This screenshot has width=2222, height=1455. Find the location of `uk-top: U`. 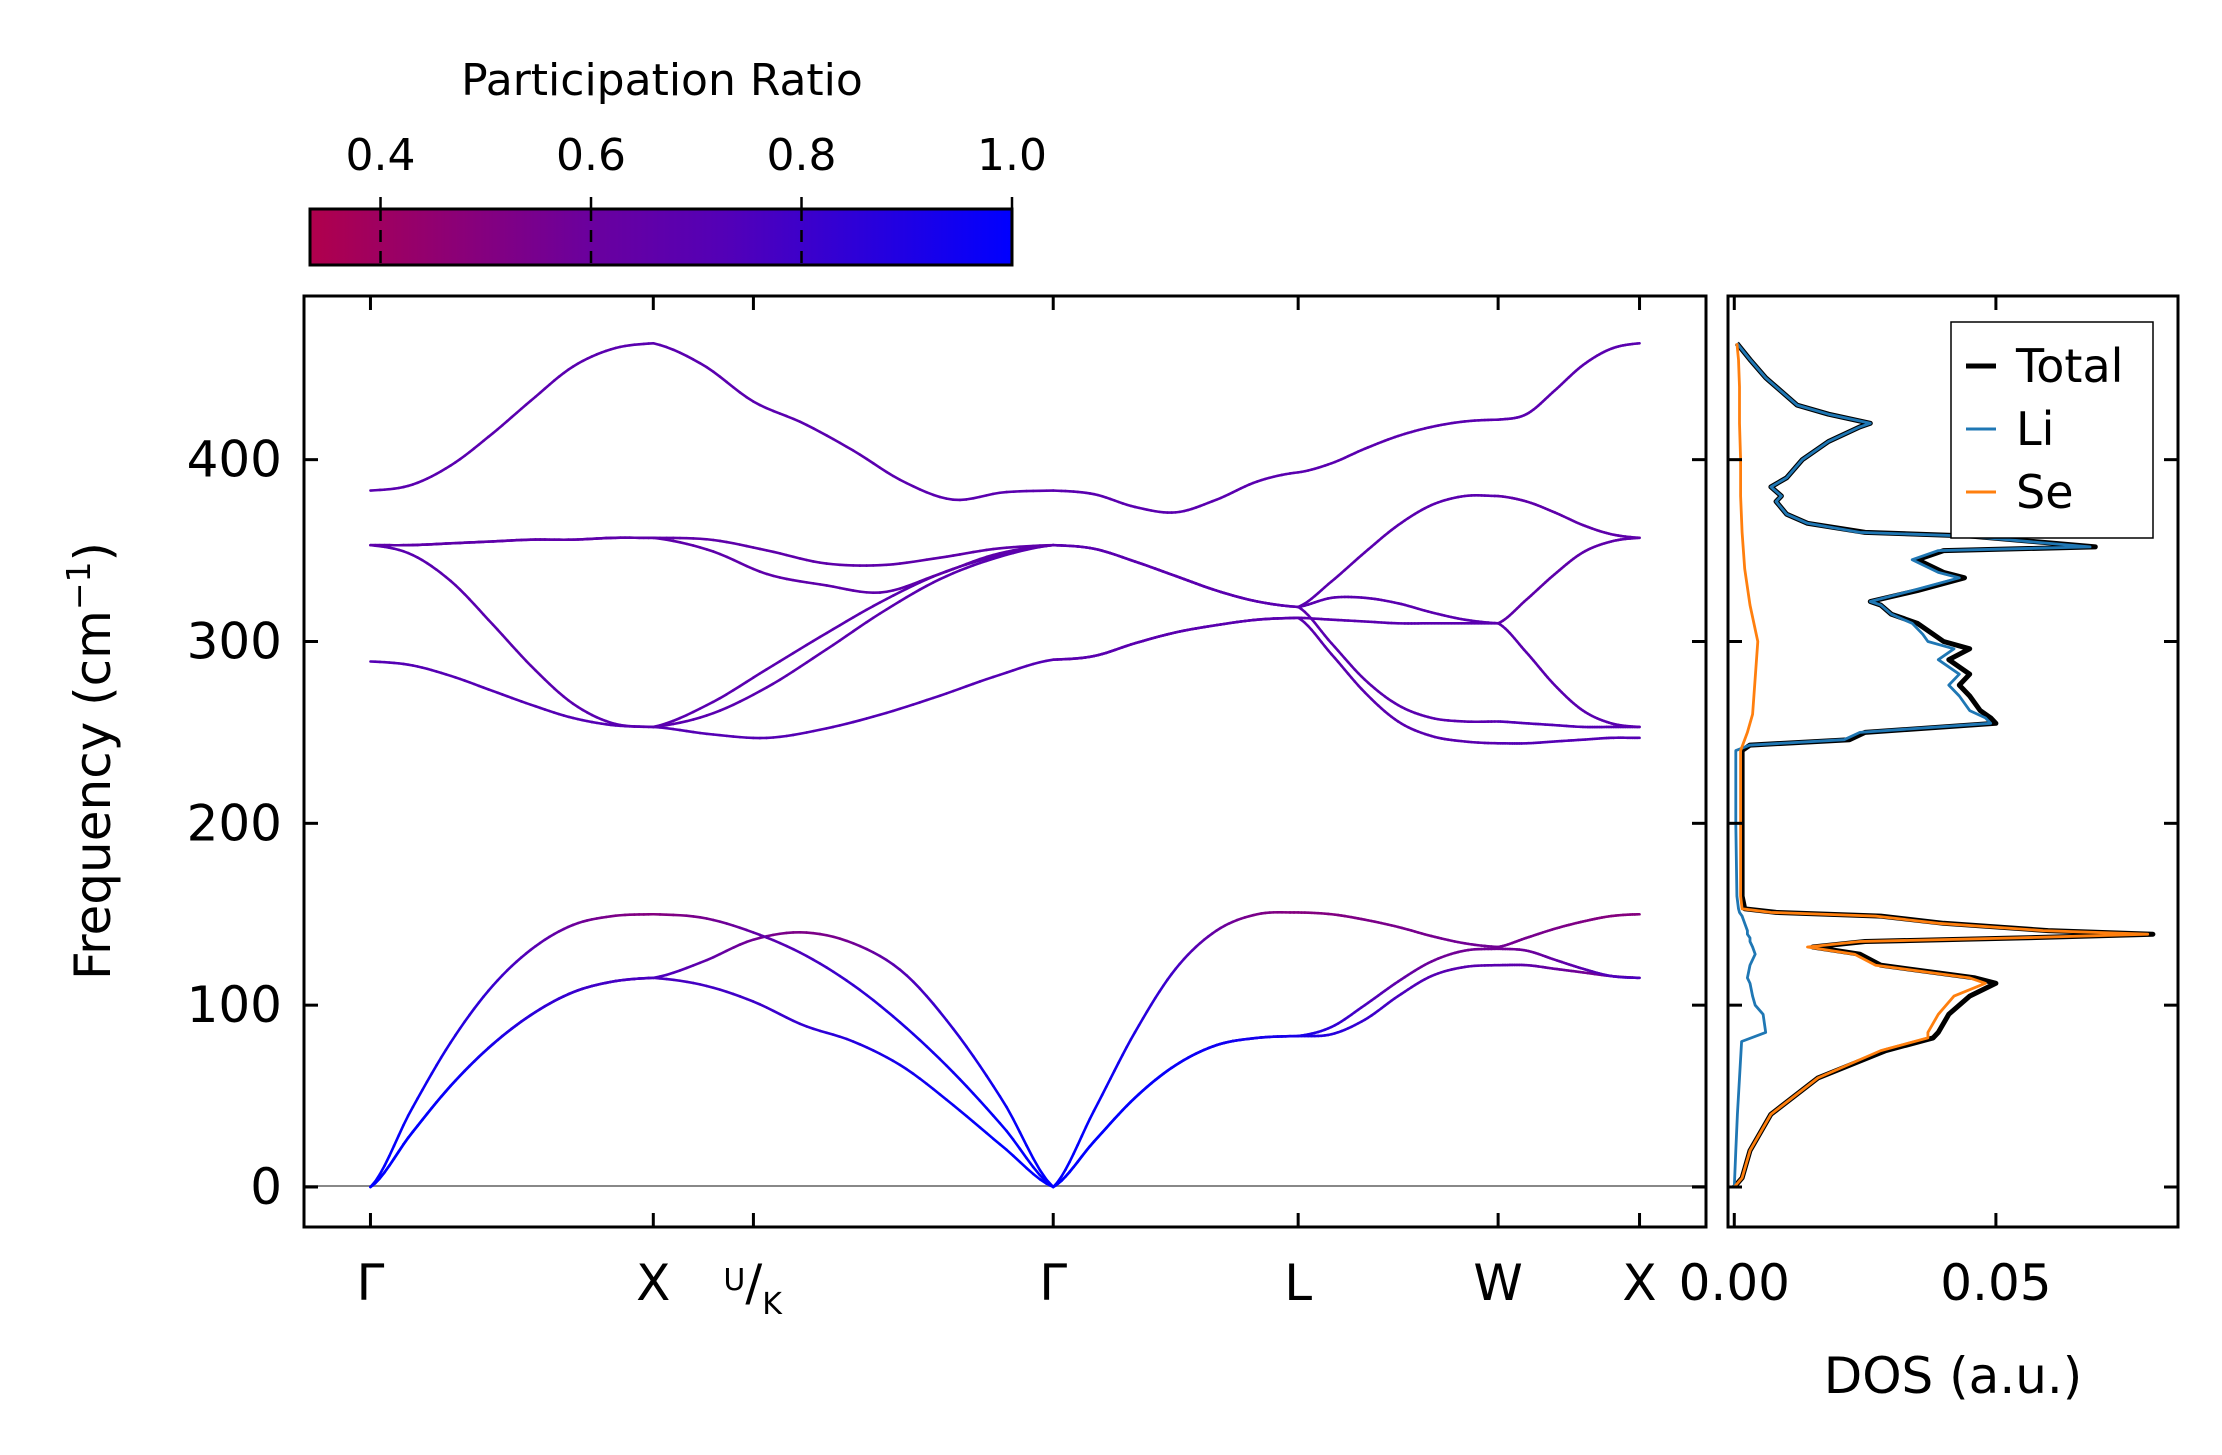

uk-top: U is located at coordinates (734, 1280).